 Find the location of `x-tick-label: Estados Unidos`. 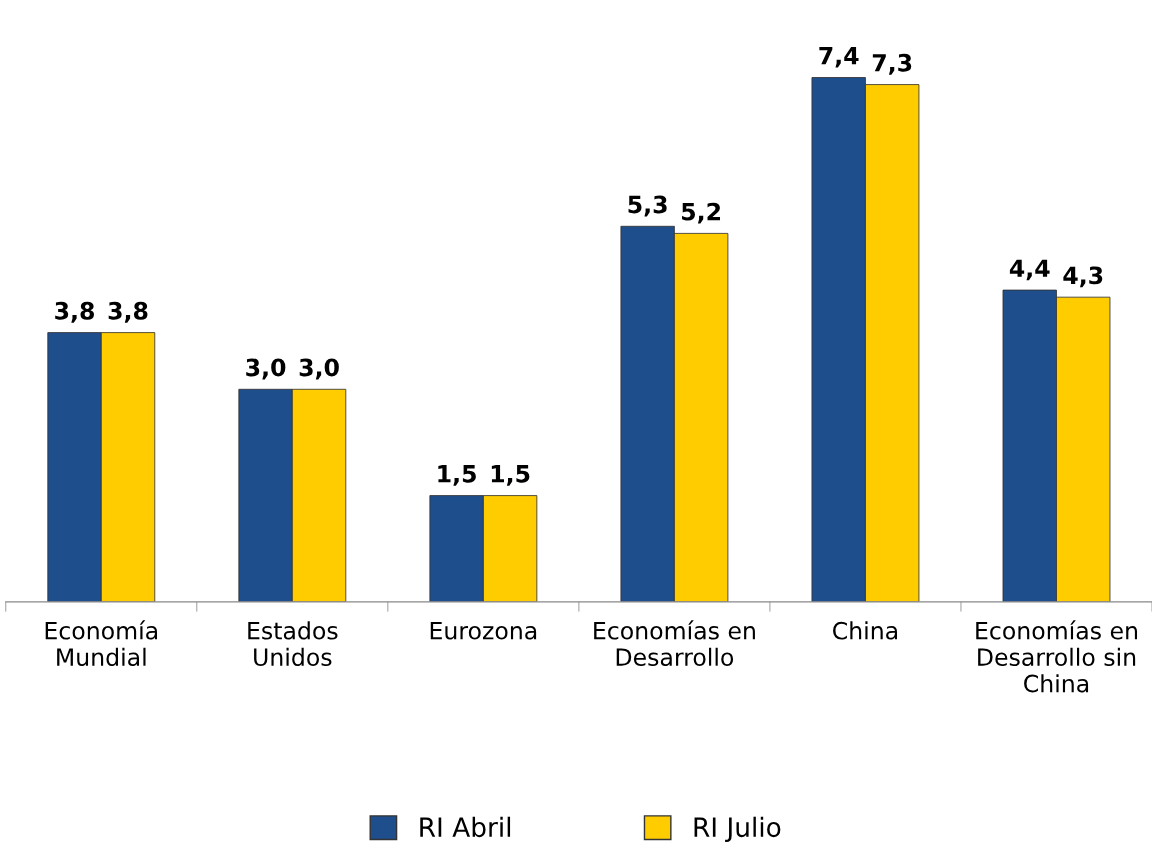

x-tick-label: Estados Unidos is located at coordinates (293, 644).